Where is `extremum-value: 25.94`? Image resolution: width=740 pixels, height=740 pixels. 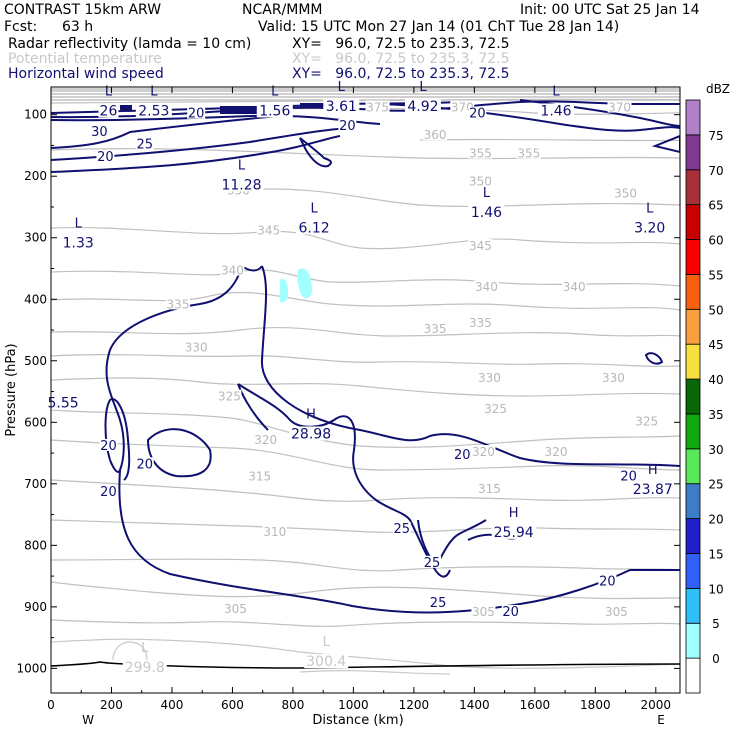 extremum-value: 25.94 is located at coordinates (514, 533).